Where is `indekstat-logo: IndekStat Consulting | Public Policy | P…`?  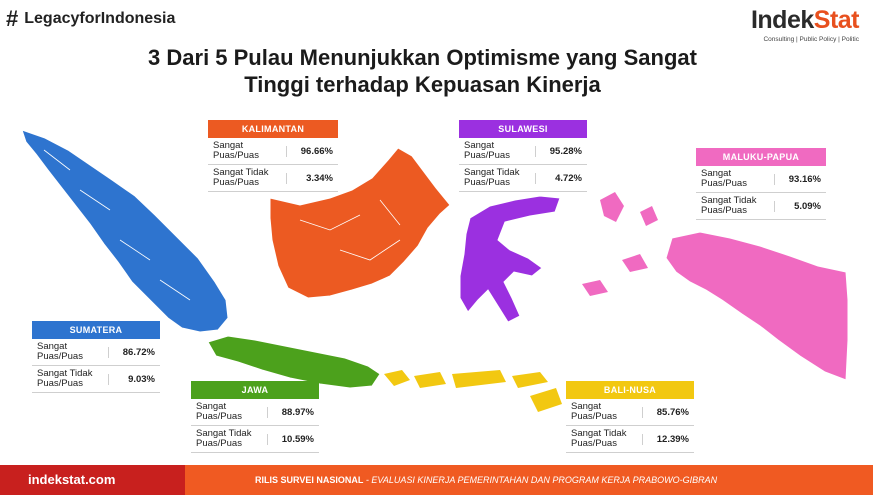 indekstat-logo: IndekStat Consulting | Public Policy | P… is located at coordinates (805, 25).